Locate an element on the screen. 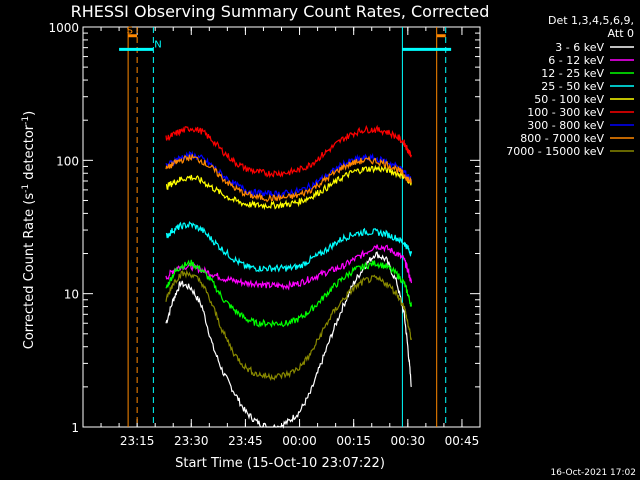  legend-header-2: Att 0 is located at coordinates (621, 33).